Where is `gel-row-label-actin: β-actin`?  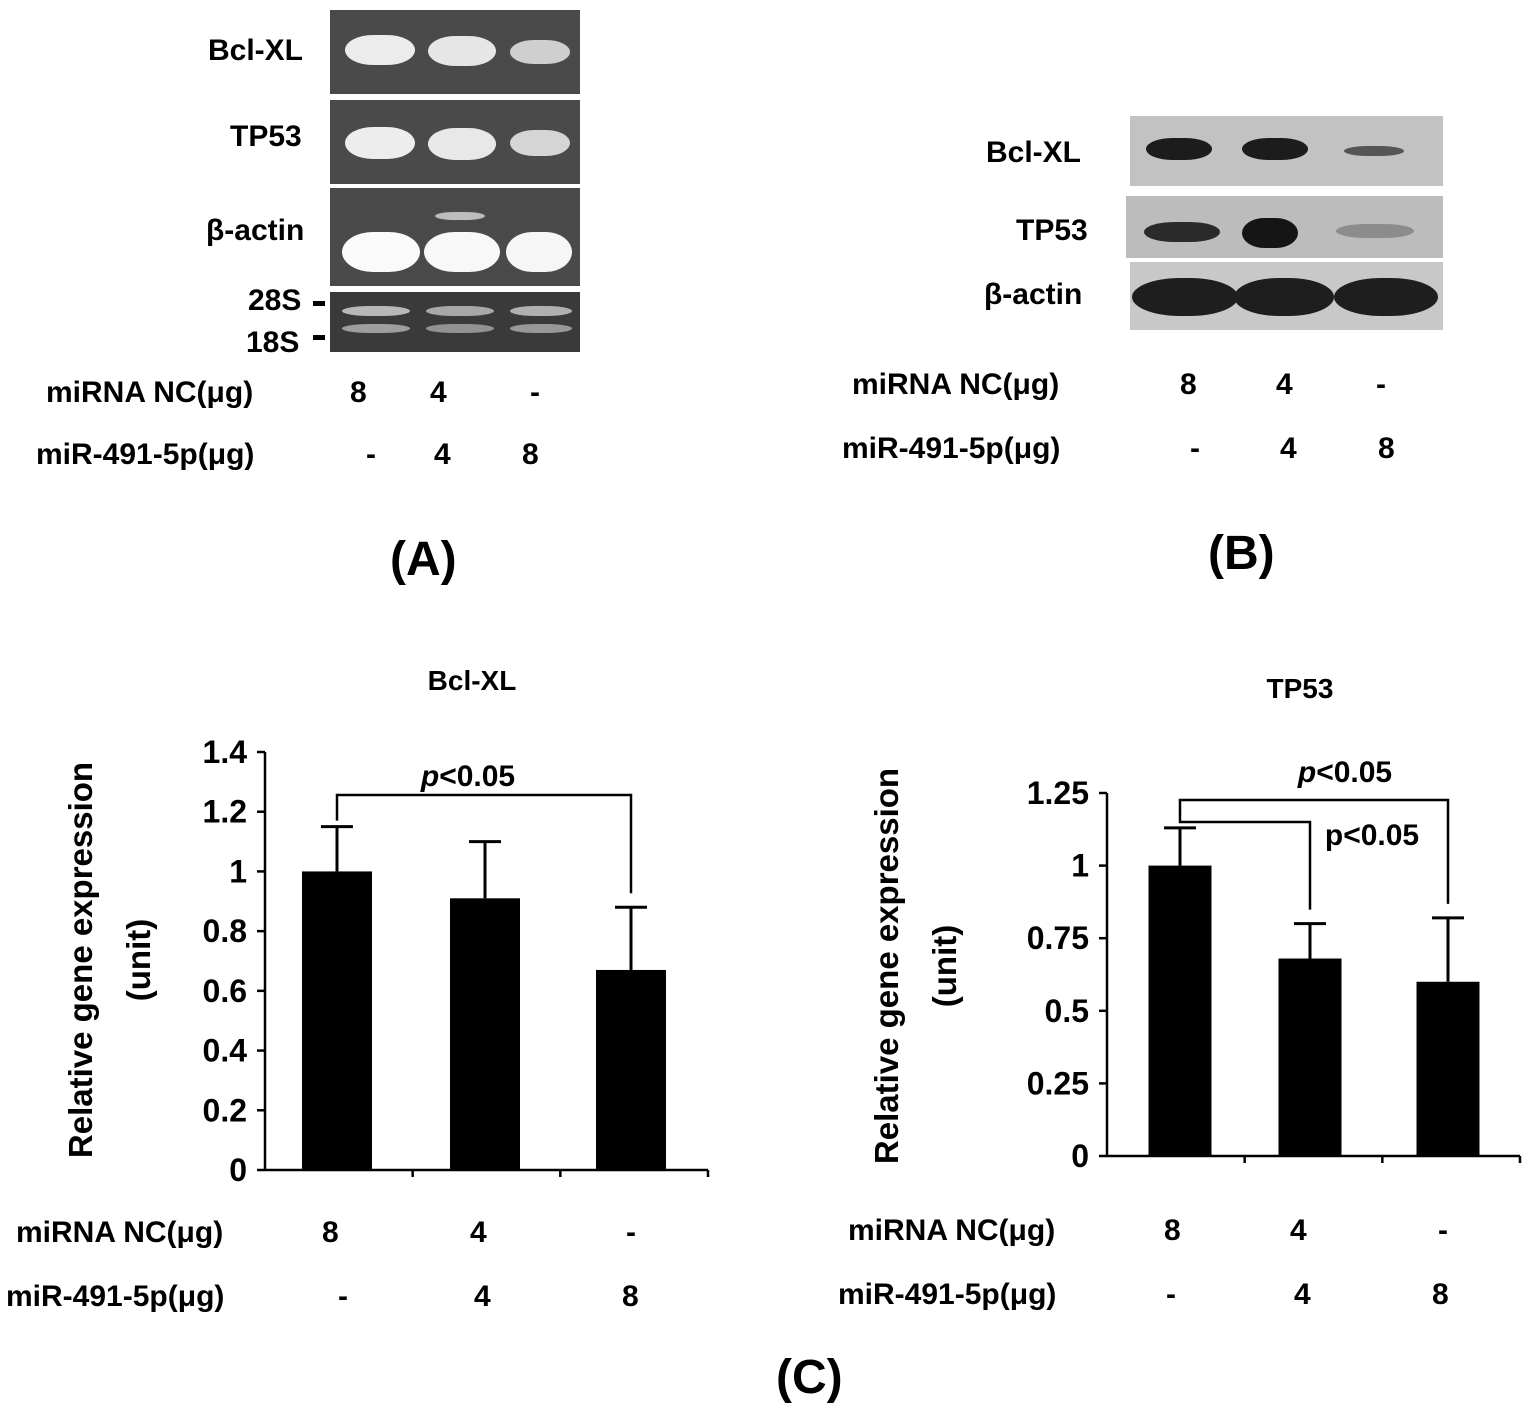 gel-row-label-actin: β-actin is located at coordinates (255, 230).